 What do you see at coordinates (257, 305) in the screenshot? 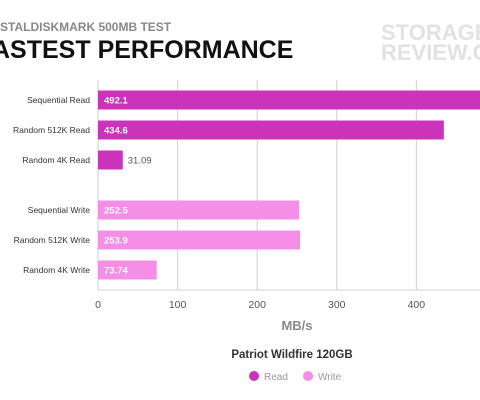
I see `x-tick-label: 200` at bounding box center [257, 305].